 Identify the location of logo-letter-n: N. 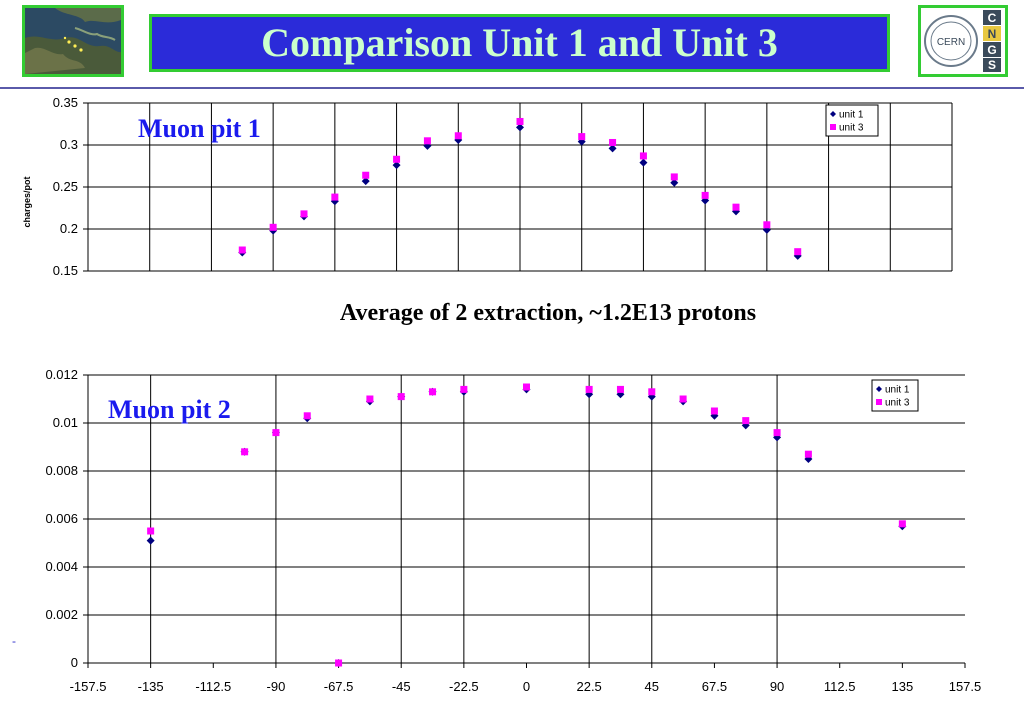
(992, 34).